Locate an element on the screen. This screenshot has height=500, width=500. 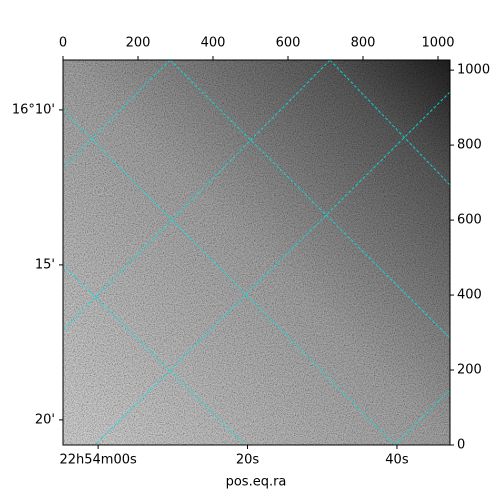
dec-tick-label: 15' is located at coordinates (45, 264).